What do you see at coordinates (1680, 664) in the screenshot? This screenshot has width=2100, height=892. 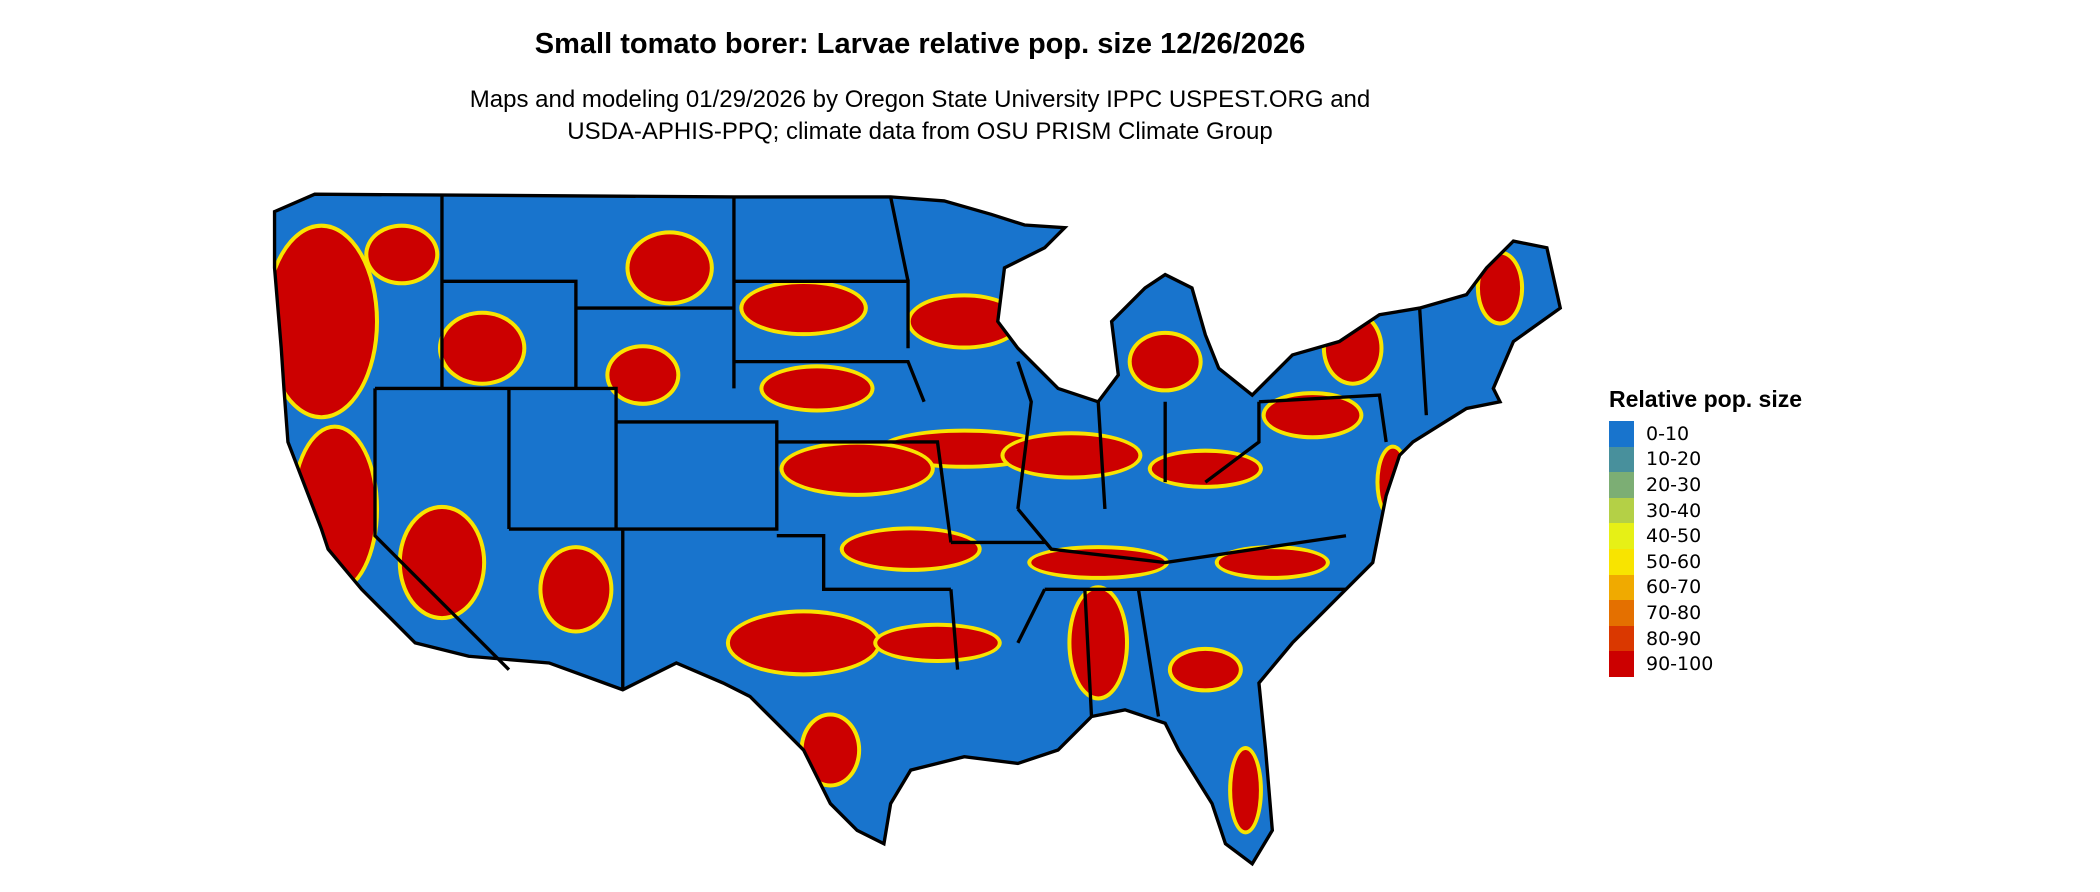 I see `legend-label: 90-100` at bounding box center [1680, 664].